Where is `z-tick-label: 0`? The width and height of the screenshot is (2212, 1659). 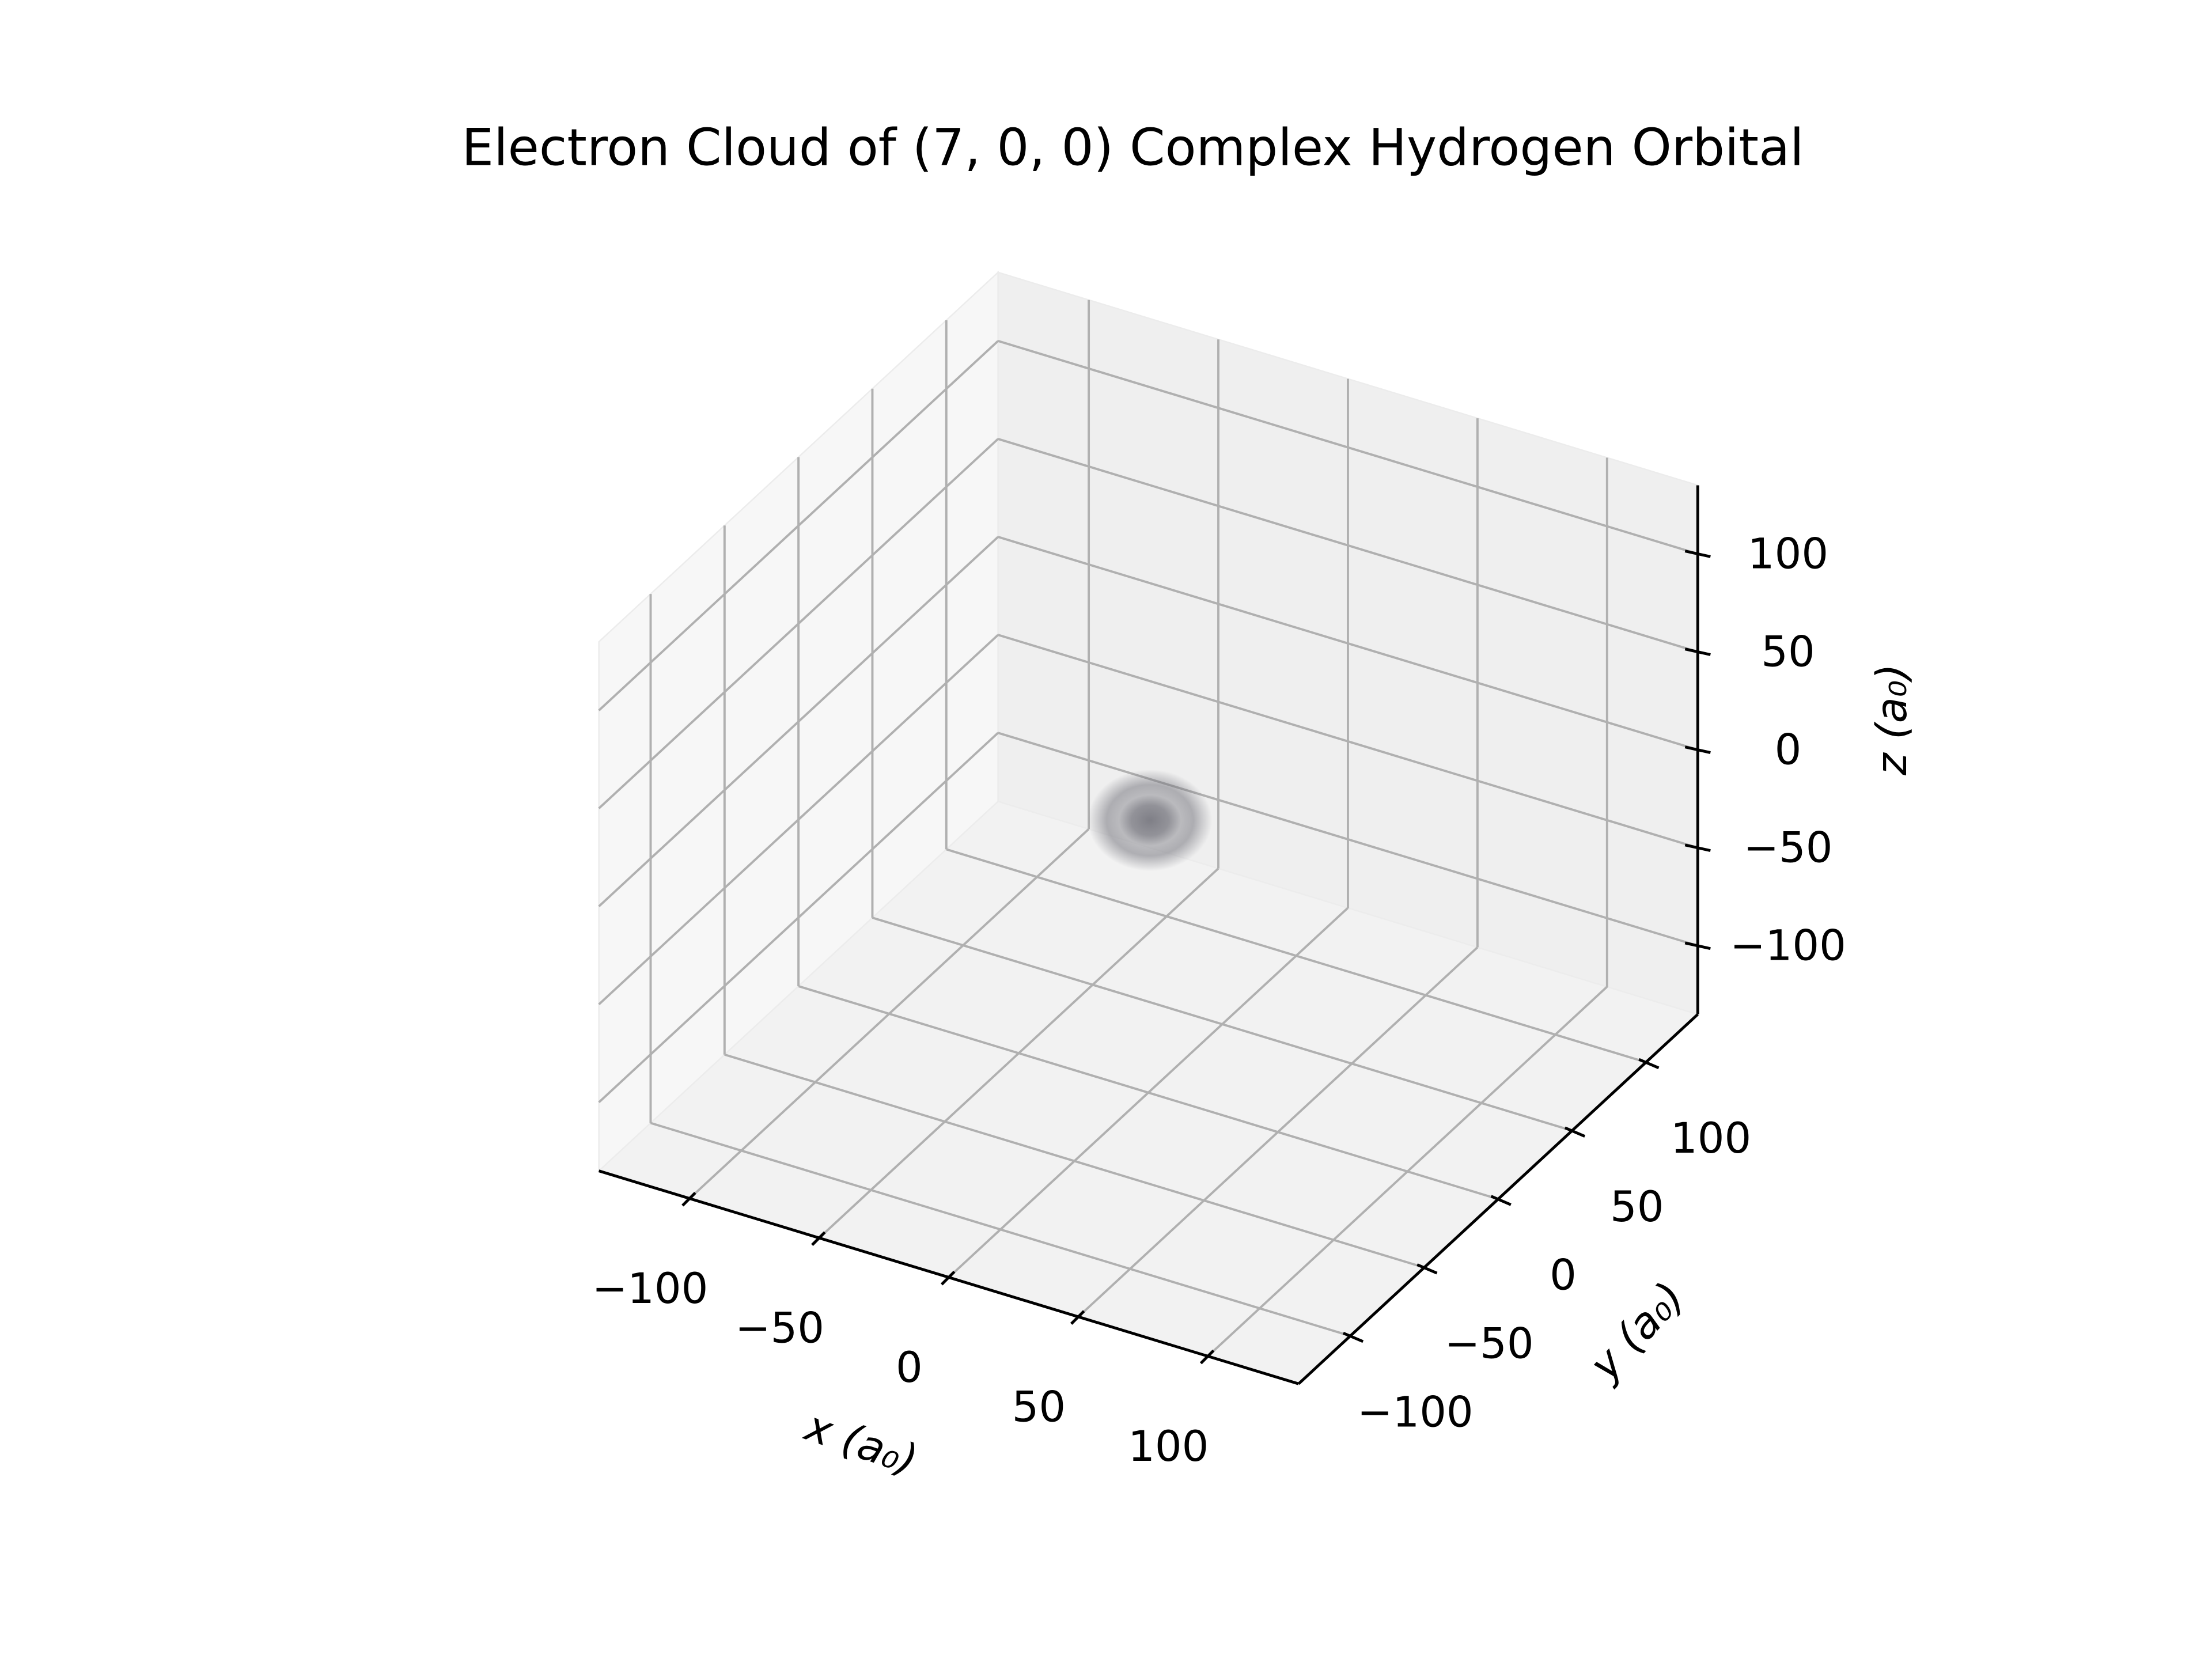 z-tick-label: 0 is located at coordinates (1788, 750).